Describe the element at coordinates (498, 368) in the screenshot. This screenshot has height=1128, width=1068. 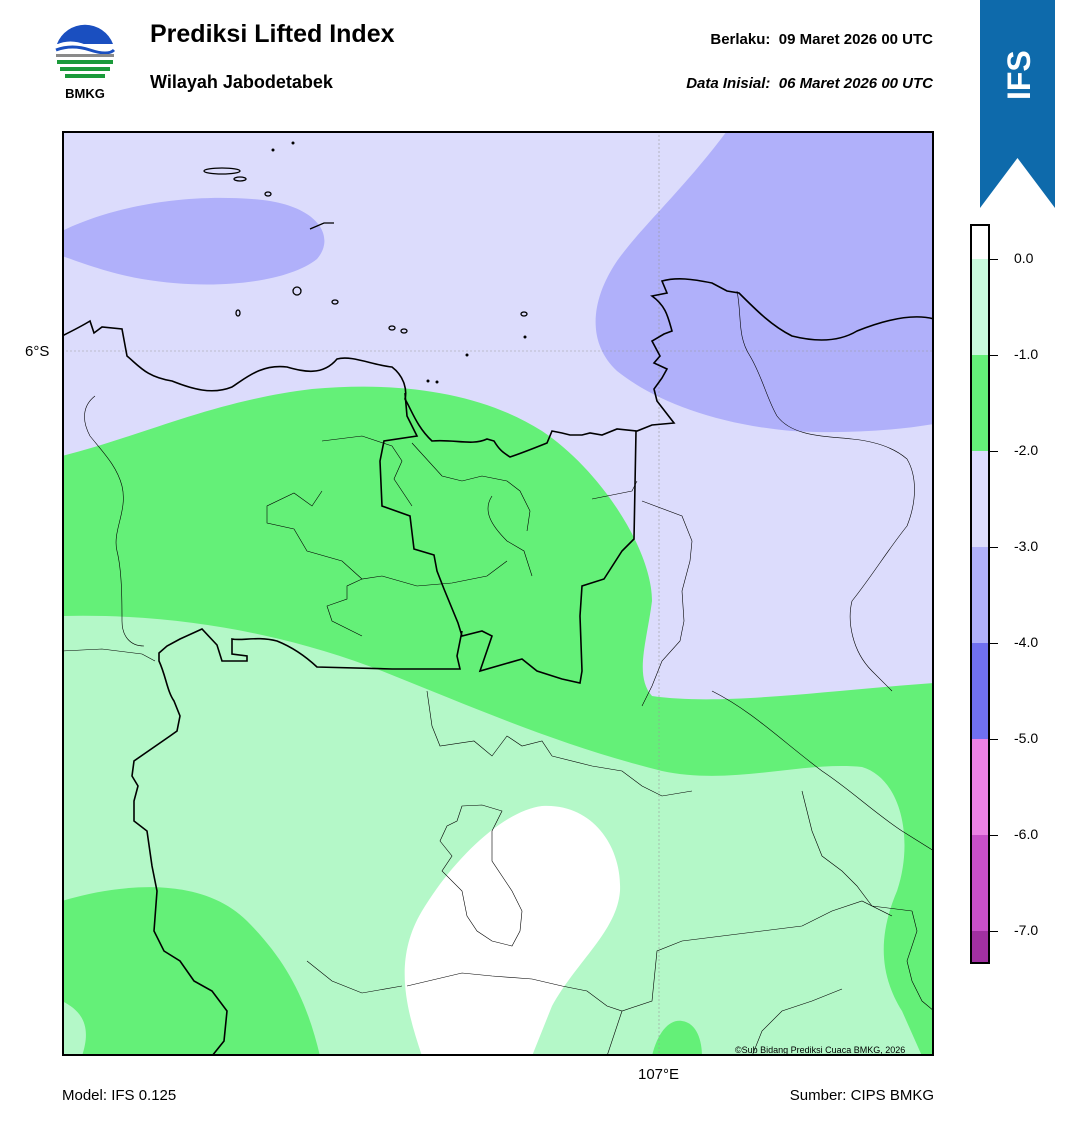
I see `coastline` at that location.